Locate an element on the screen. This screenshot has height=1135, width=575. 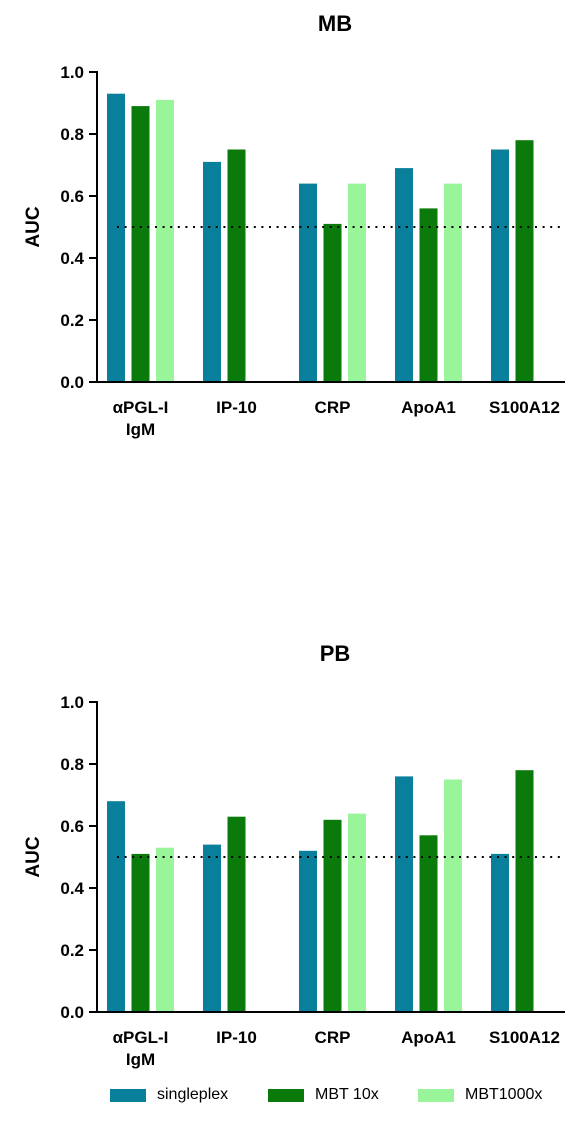
legend-item-mbt10x: MBT 10x is located at coordinates (323, 1095).